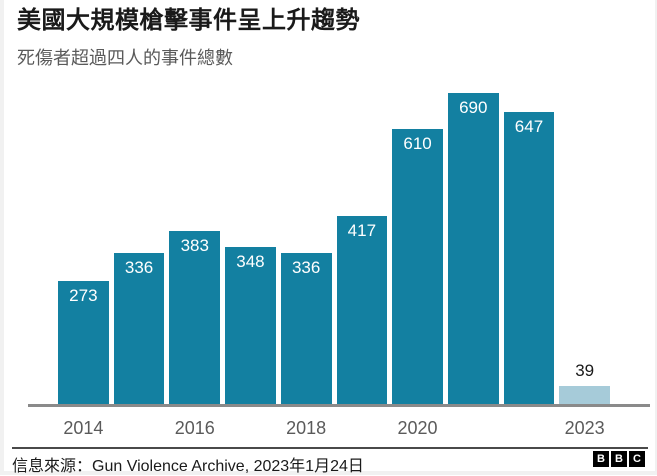 Image resolution: width=657 pixels, height=476 pixels. What do you see at coordinates (2, 237) in the screenshot?
I see `page-edge-left` at bounding box center [2, 237].